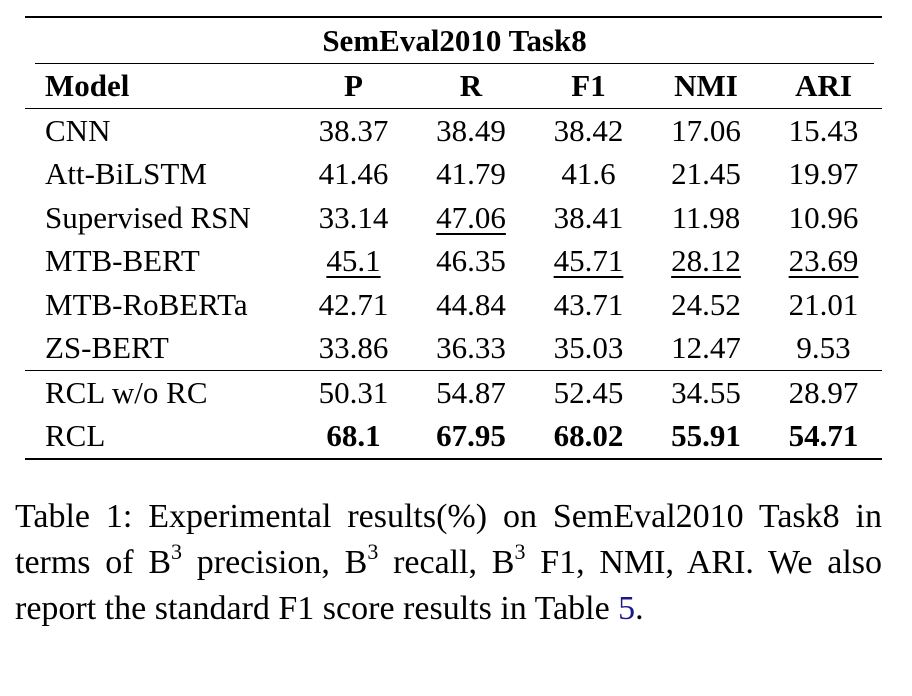  I want to click on score: 38.49, so click(471, 130).